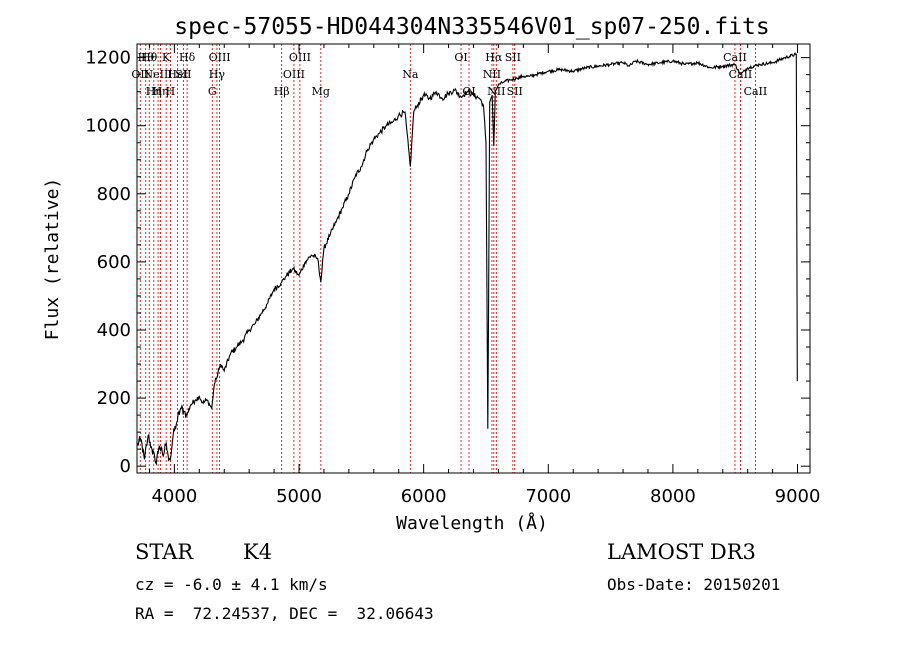 Image resolution: width=900 pixels, height=649 pixels. What do you see at coordinates (258, 552) in the screenshot?
I see `object-subclass: K4` at bounding box center [258, 552].